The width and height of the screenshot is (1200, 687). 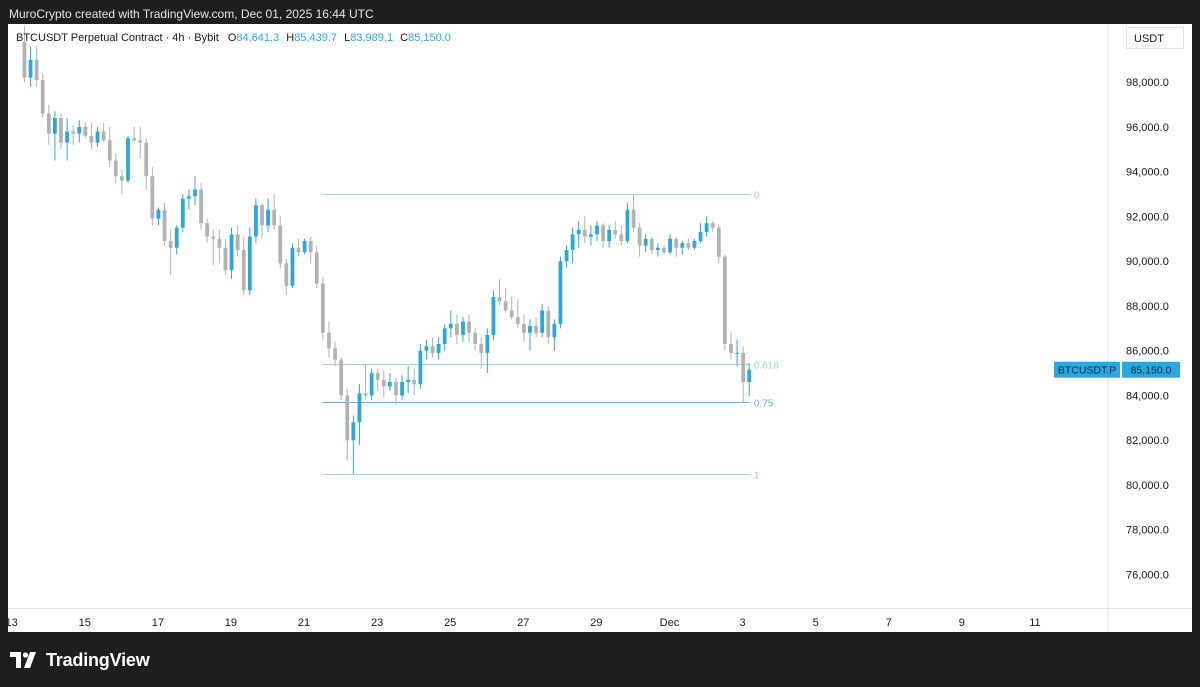 What do you see at coordinates (232, 38) in the screenshot?
I see `open-label: O` at bounding box center [232, 38].